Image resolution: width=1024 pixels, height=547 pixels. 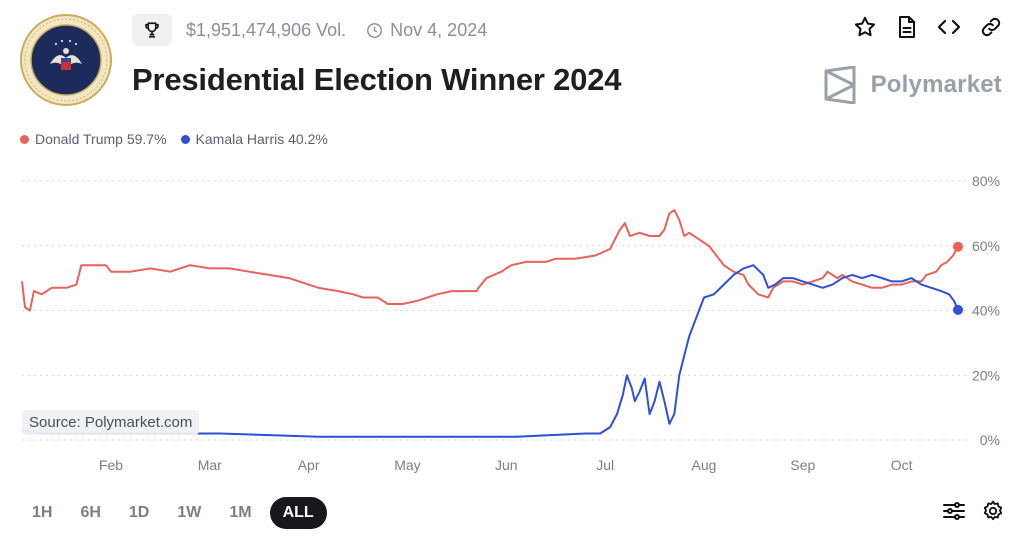 What do you see at coordinates (309, 465) in the screenshot?
I see `x-tick-label: Apr` at bounding box center [309, 465].